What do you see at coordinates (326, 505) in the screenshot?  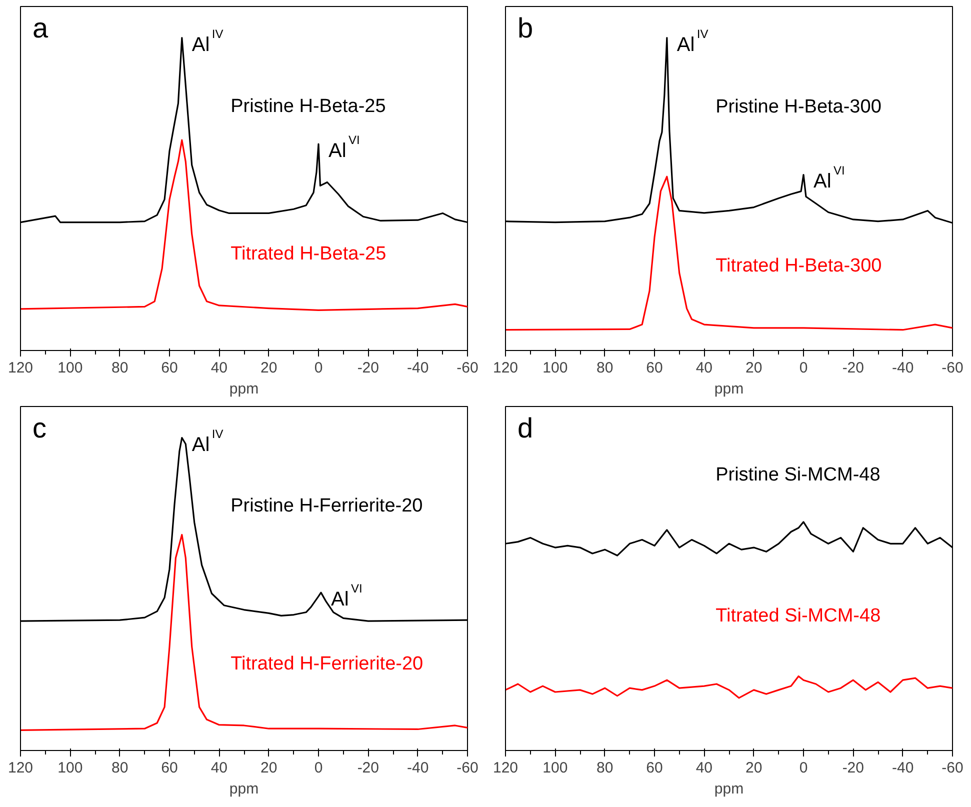 I see `series-label: Pristine H-Ferrierite-20` at bounding box center [326, 505].